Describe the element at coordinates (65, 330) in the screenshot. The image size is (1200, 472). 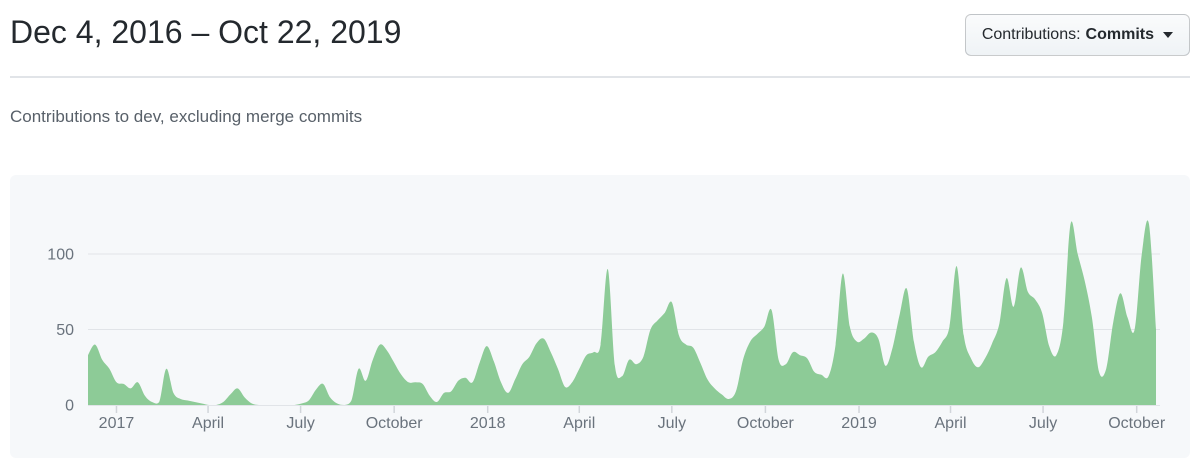
I see `y-axis-label: 50` at that location.